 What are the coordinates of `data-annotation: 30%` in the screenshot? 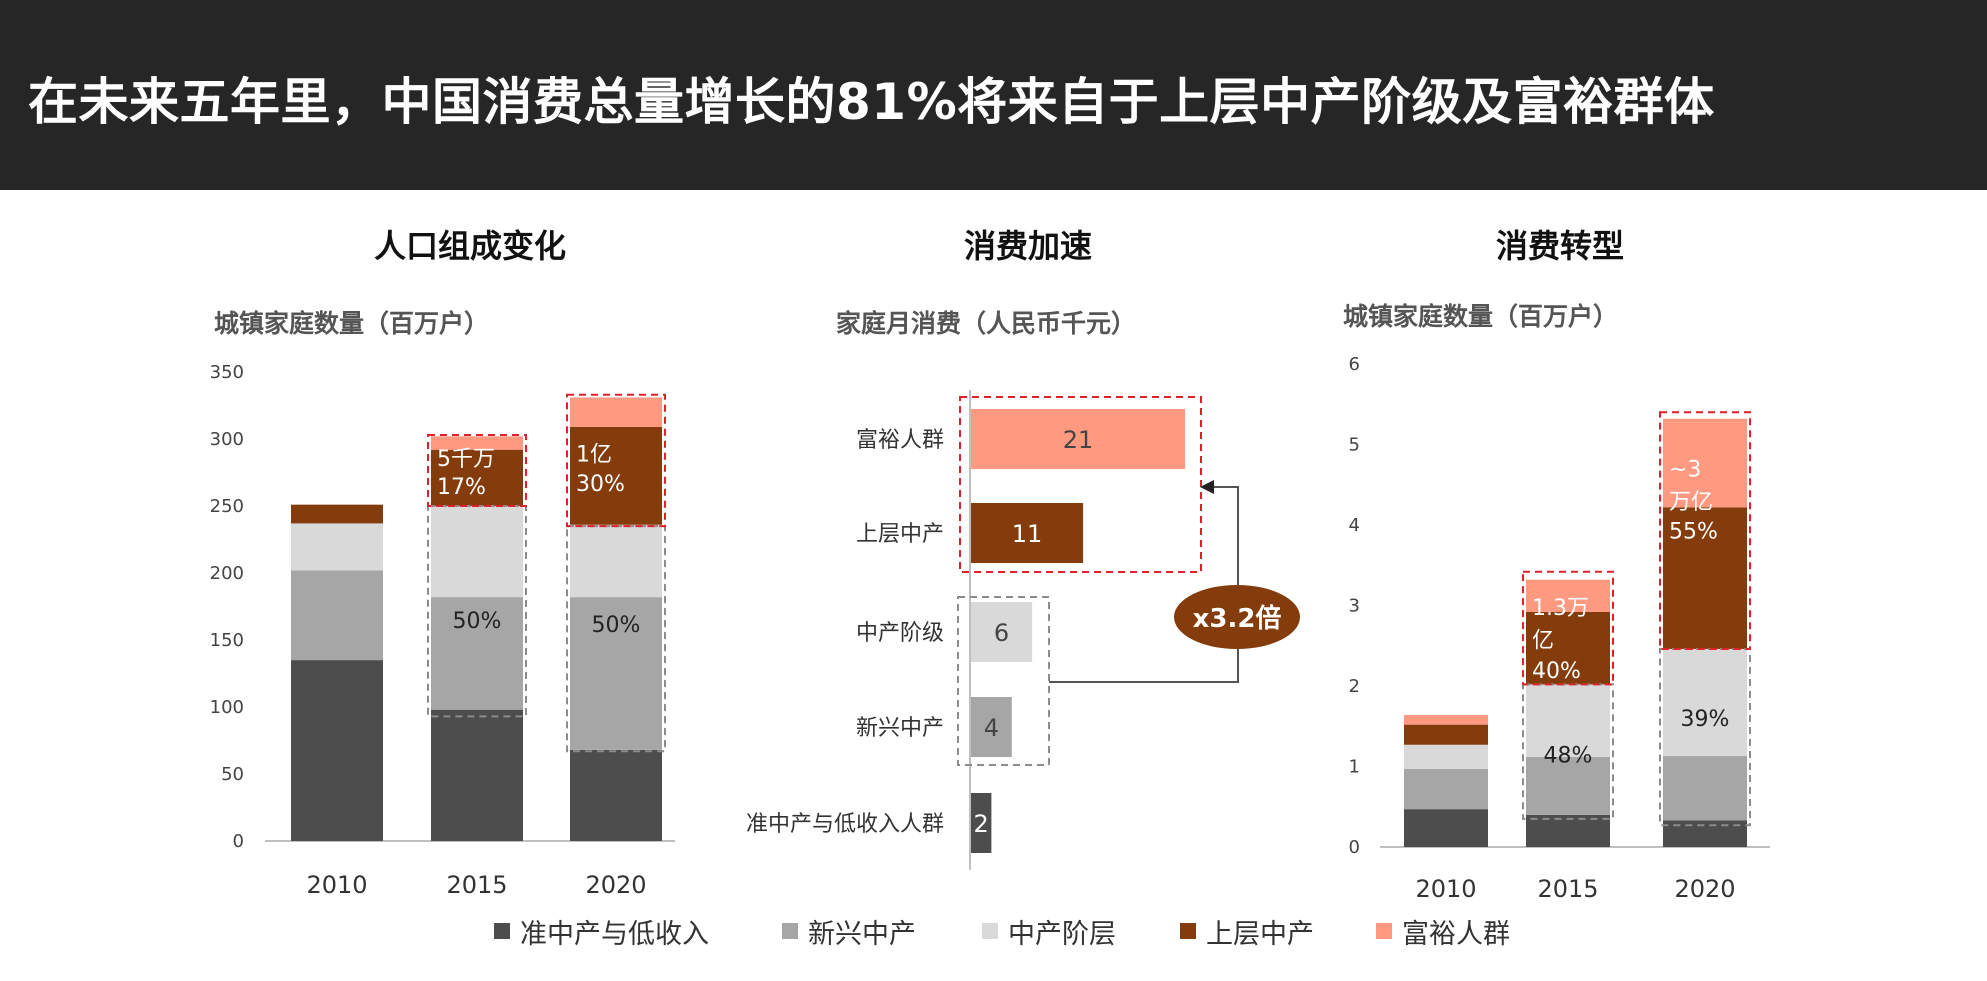 It's located at (600, 484).